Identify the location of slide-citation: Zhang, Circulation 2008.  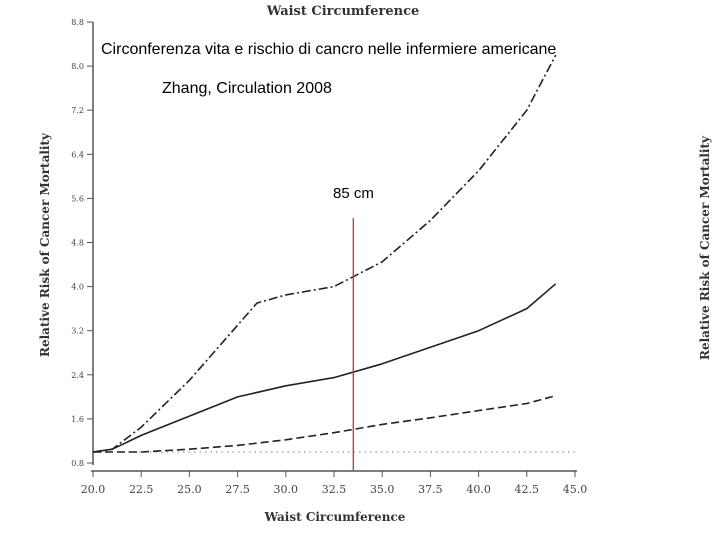
(247, 88).